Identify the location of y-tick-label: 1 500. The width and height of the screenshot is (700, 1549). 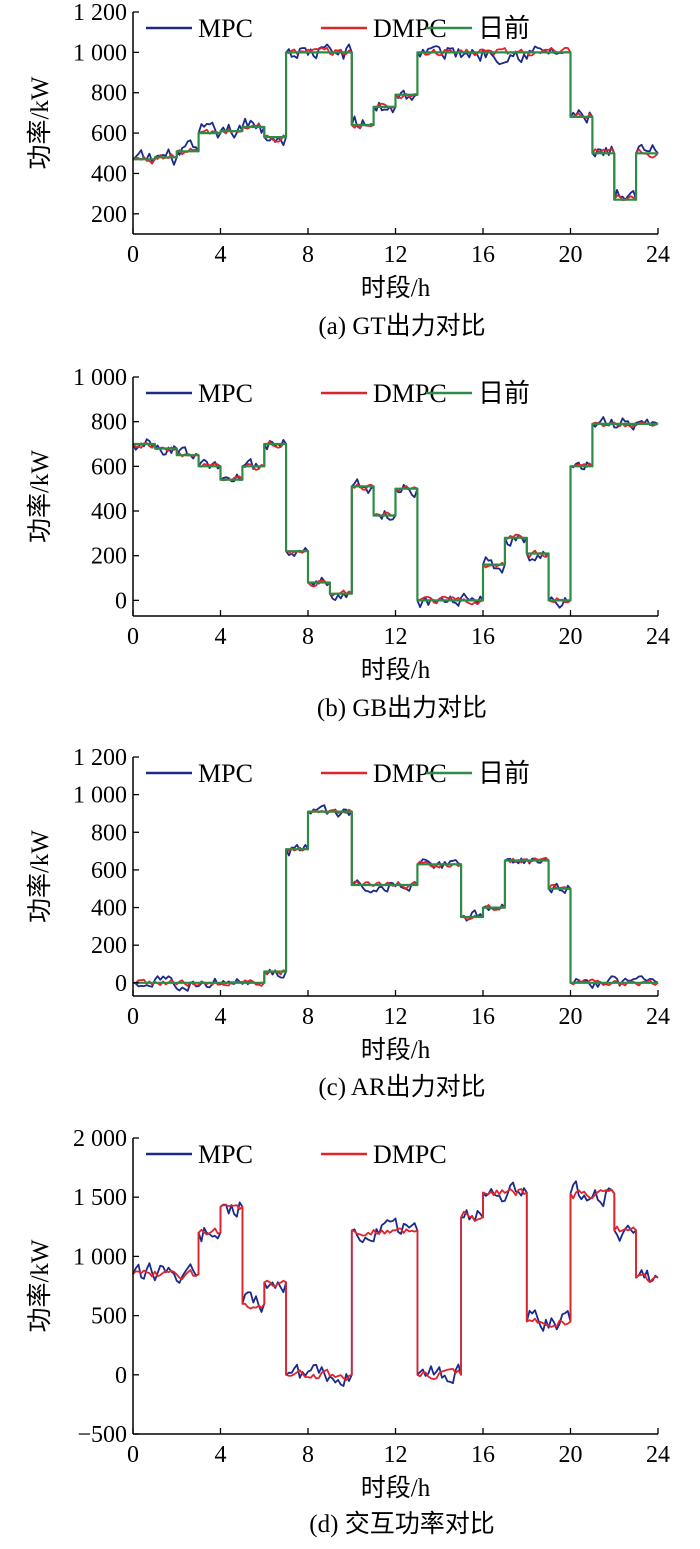
(100, 1198).